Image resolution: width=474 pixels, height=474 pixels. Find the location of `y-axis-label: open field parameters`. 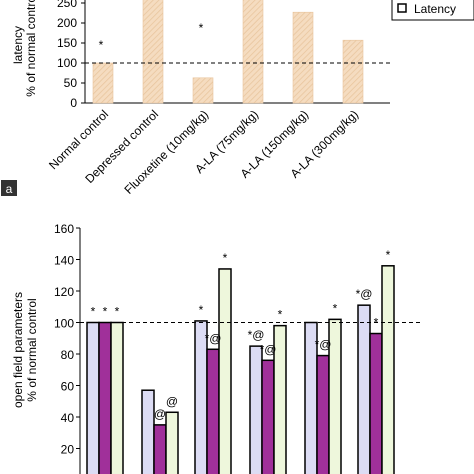

y-axis-label: open field parameters is located at coordinates (18, 350).